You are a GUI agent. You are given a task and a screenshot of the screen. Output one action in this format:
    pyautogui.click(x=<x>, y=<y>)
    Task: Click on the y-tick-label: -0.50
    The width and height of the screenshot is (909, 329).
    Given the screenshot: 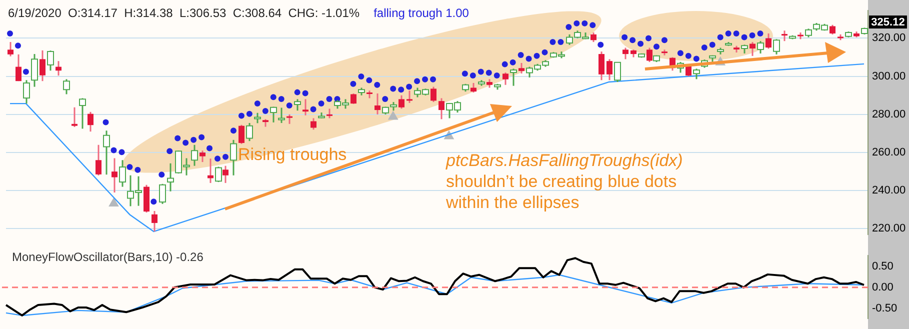 What is the action you would take?
    pyautogui.click(x=885, y=308)
    